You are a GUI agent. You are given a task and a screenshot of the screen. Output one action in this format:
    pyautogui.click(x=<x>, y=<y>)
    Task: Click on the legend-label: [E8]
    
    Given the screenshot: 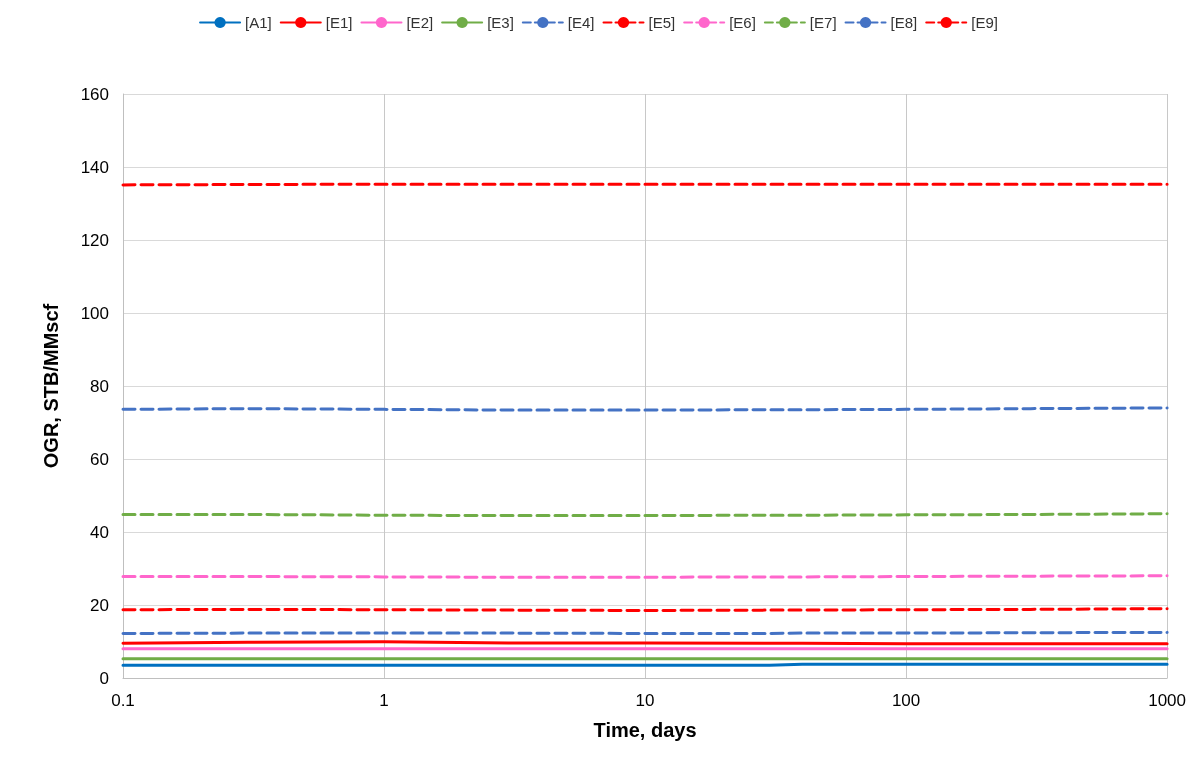 What is the action you would take?
    pyautogui.click(x=904, y=22)
    